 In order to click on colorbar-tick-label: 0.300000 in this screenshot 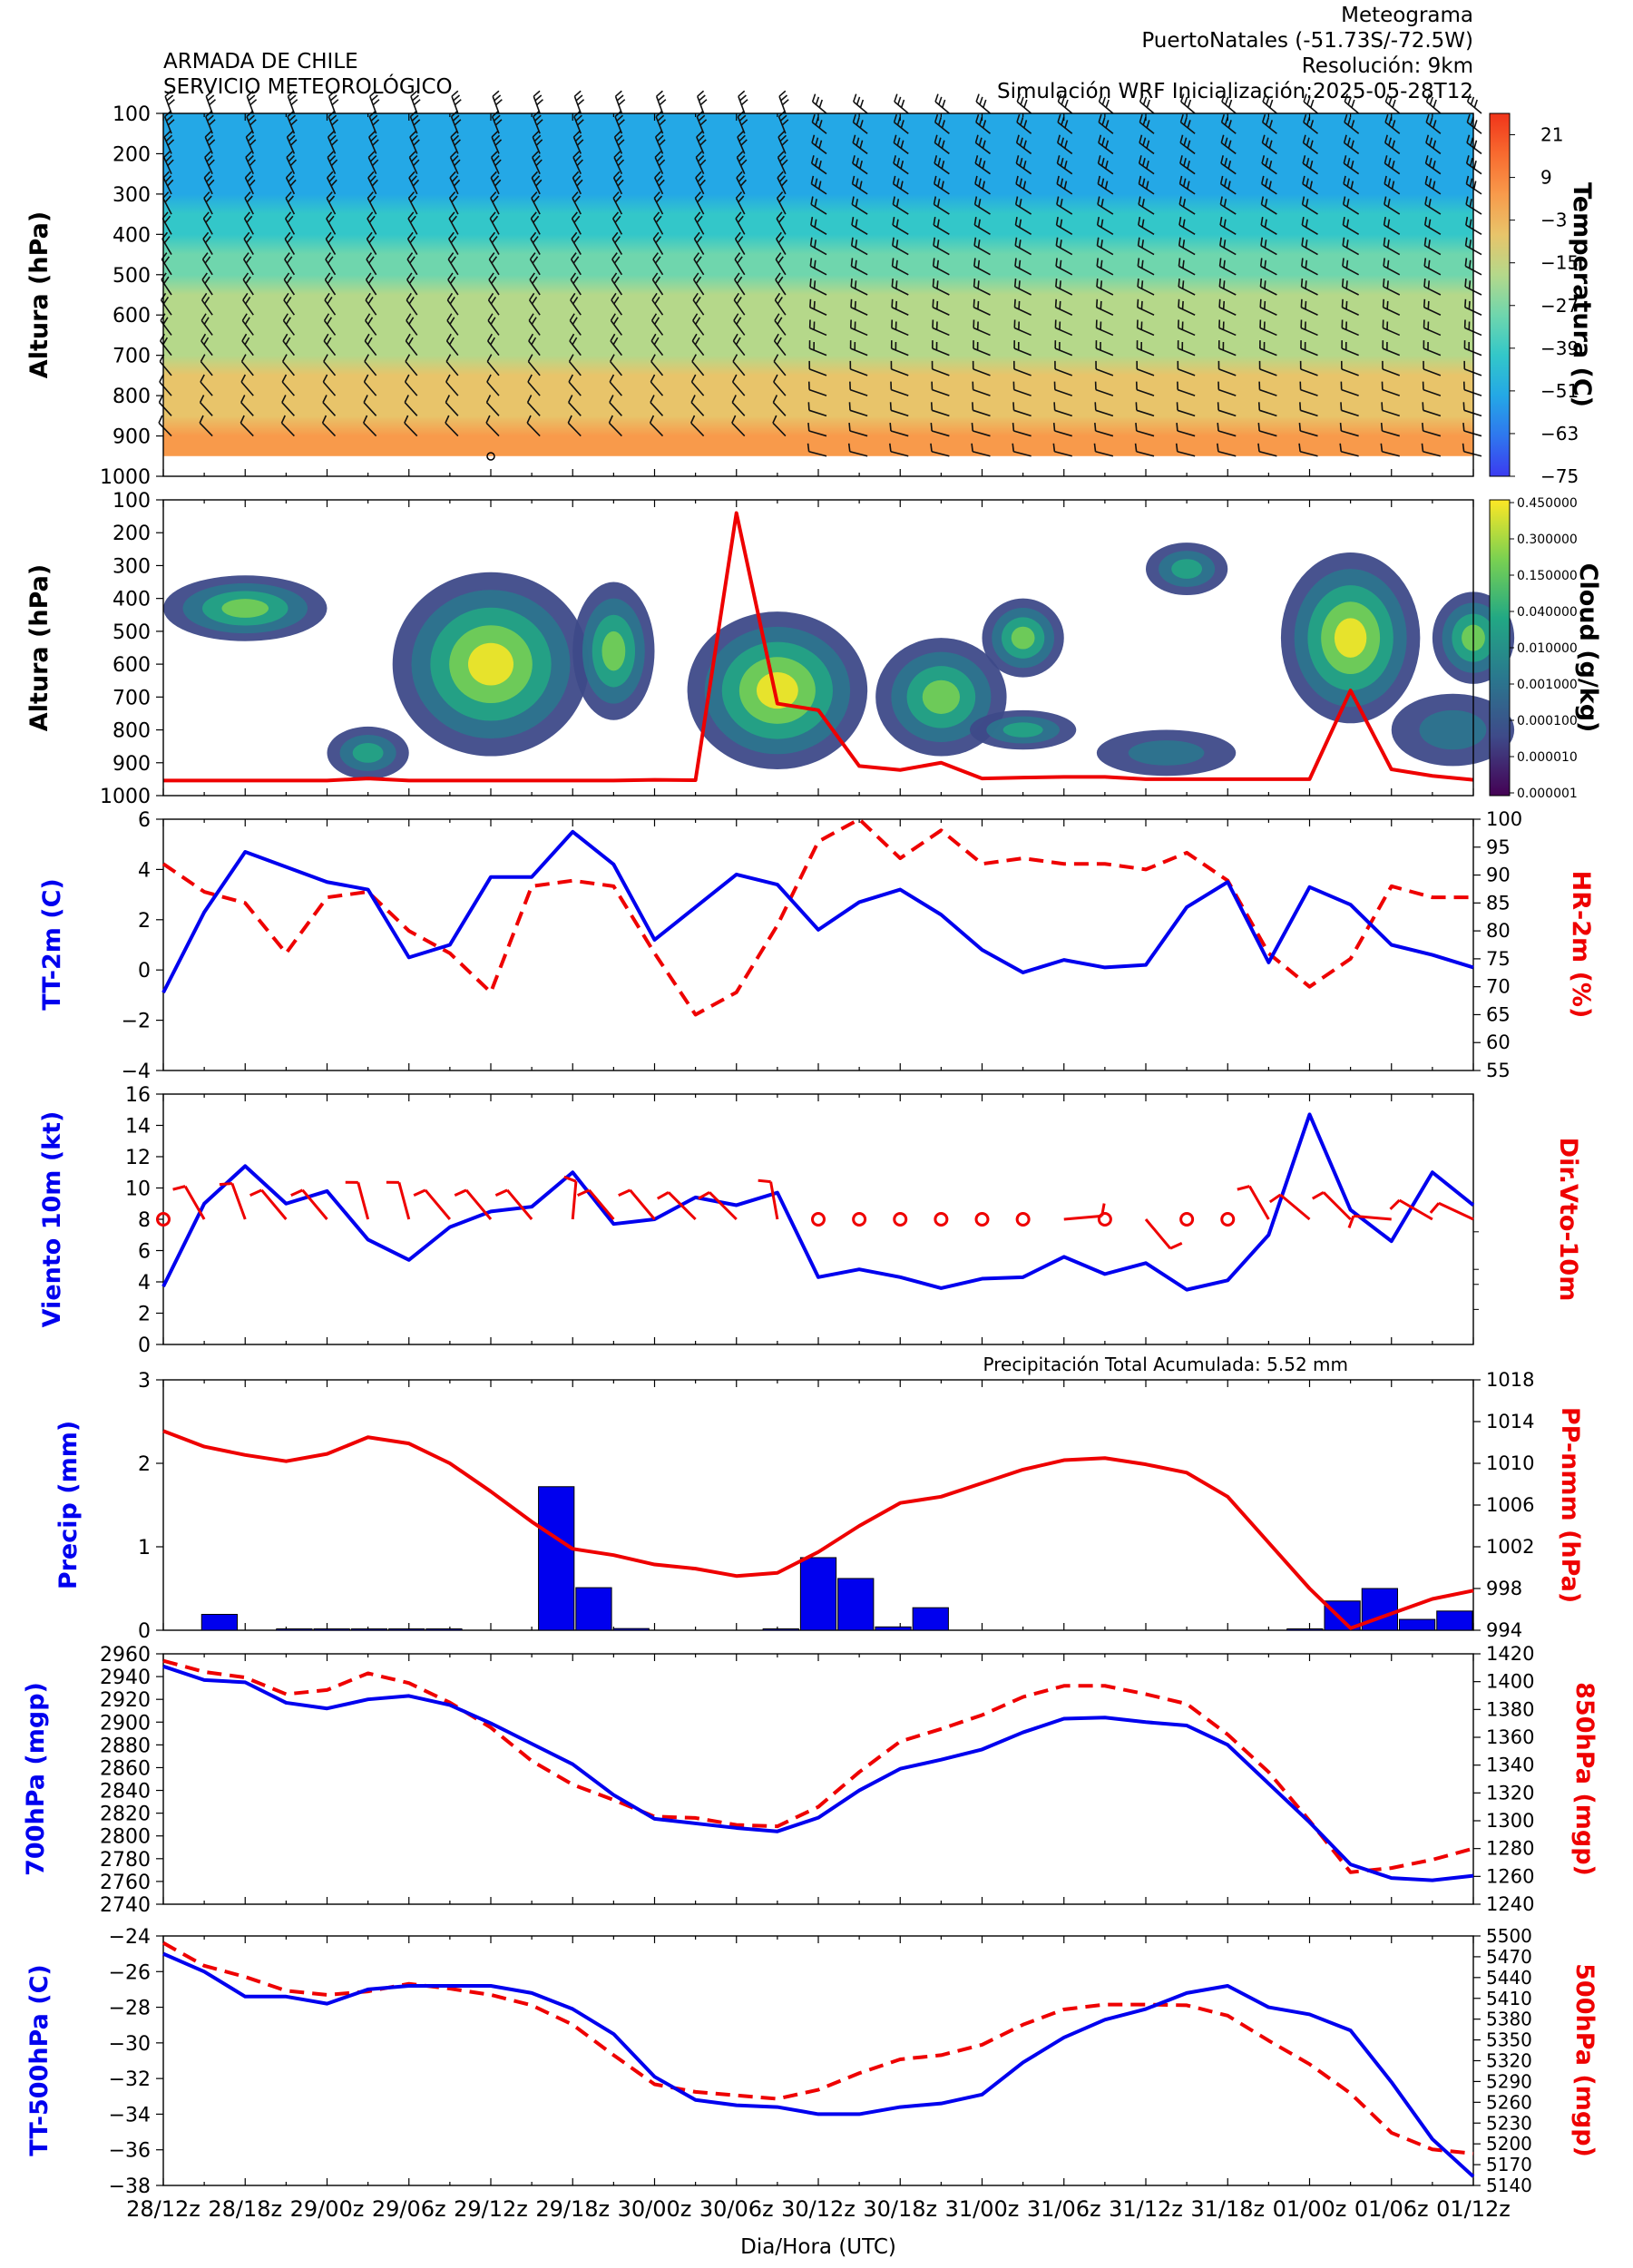, I will do `click(1547, 540)`.